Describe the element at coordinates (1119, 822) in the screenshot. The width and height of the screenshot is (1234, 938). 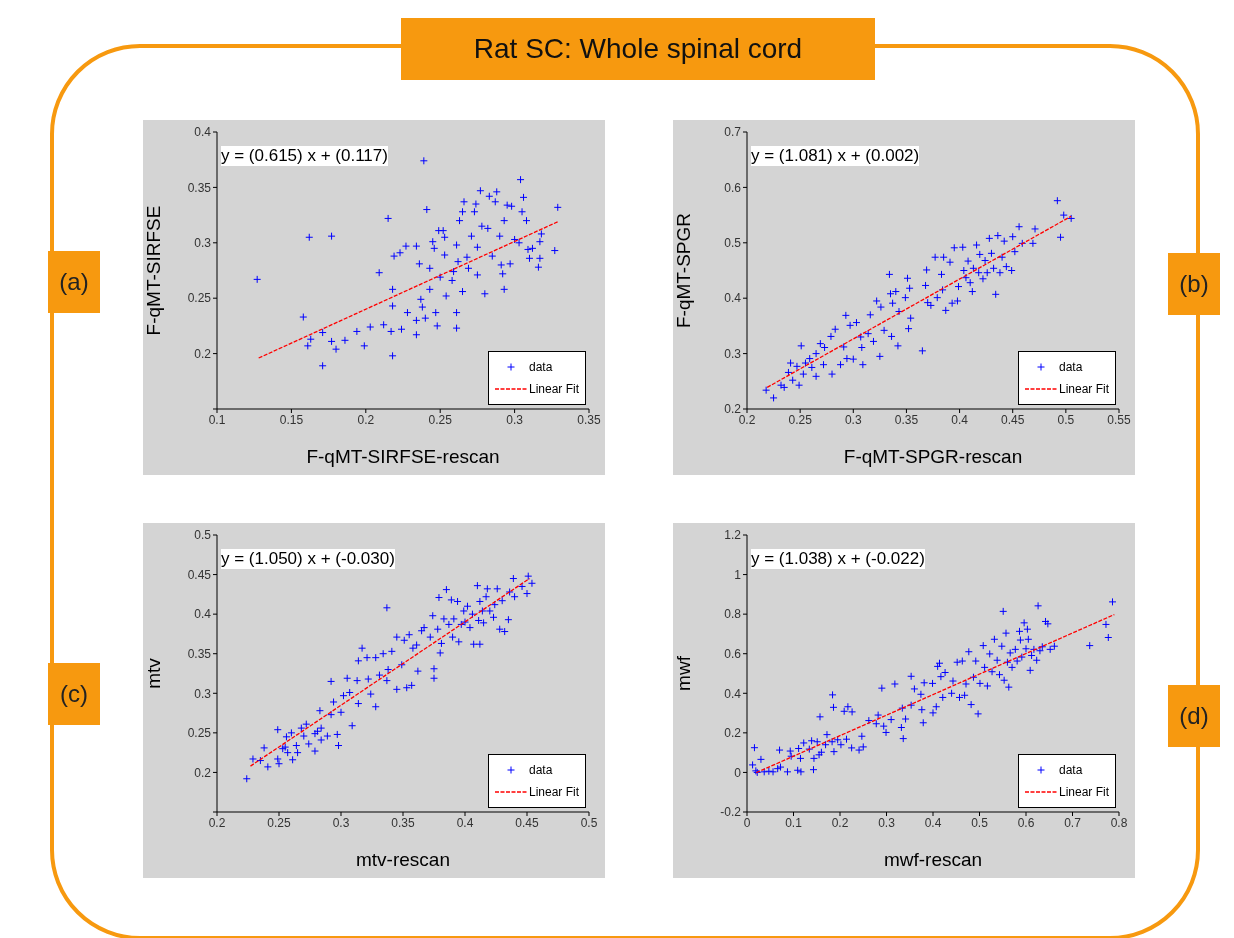
I see `x-tick-label: 0.8` at that location.